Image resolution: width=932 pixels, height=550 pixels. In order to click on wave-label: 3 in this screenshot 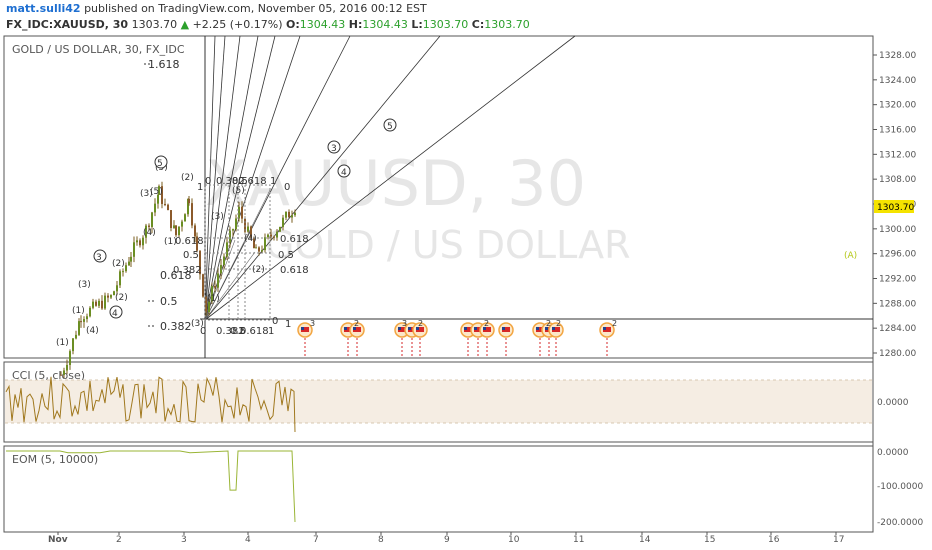, I will do `click(99, 258)`.